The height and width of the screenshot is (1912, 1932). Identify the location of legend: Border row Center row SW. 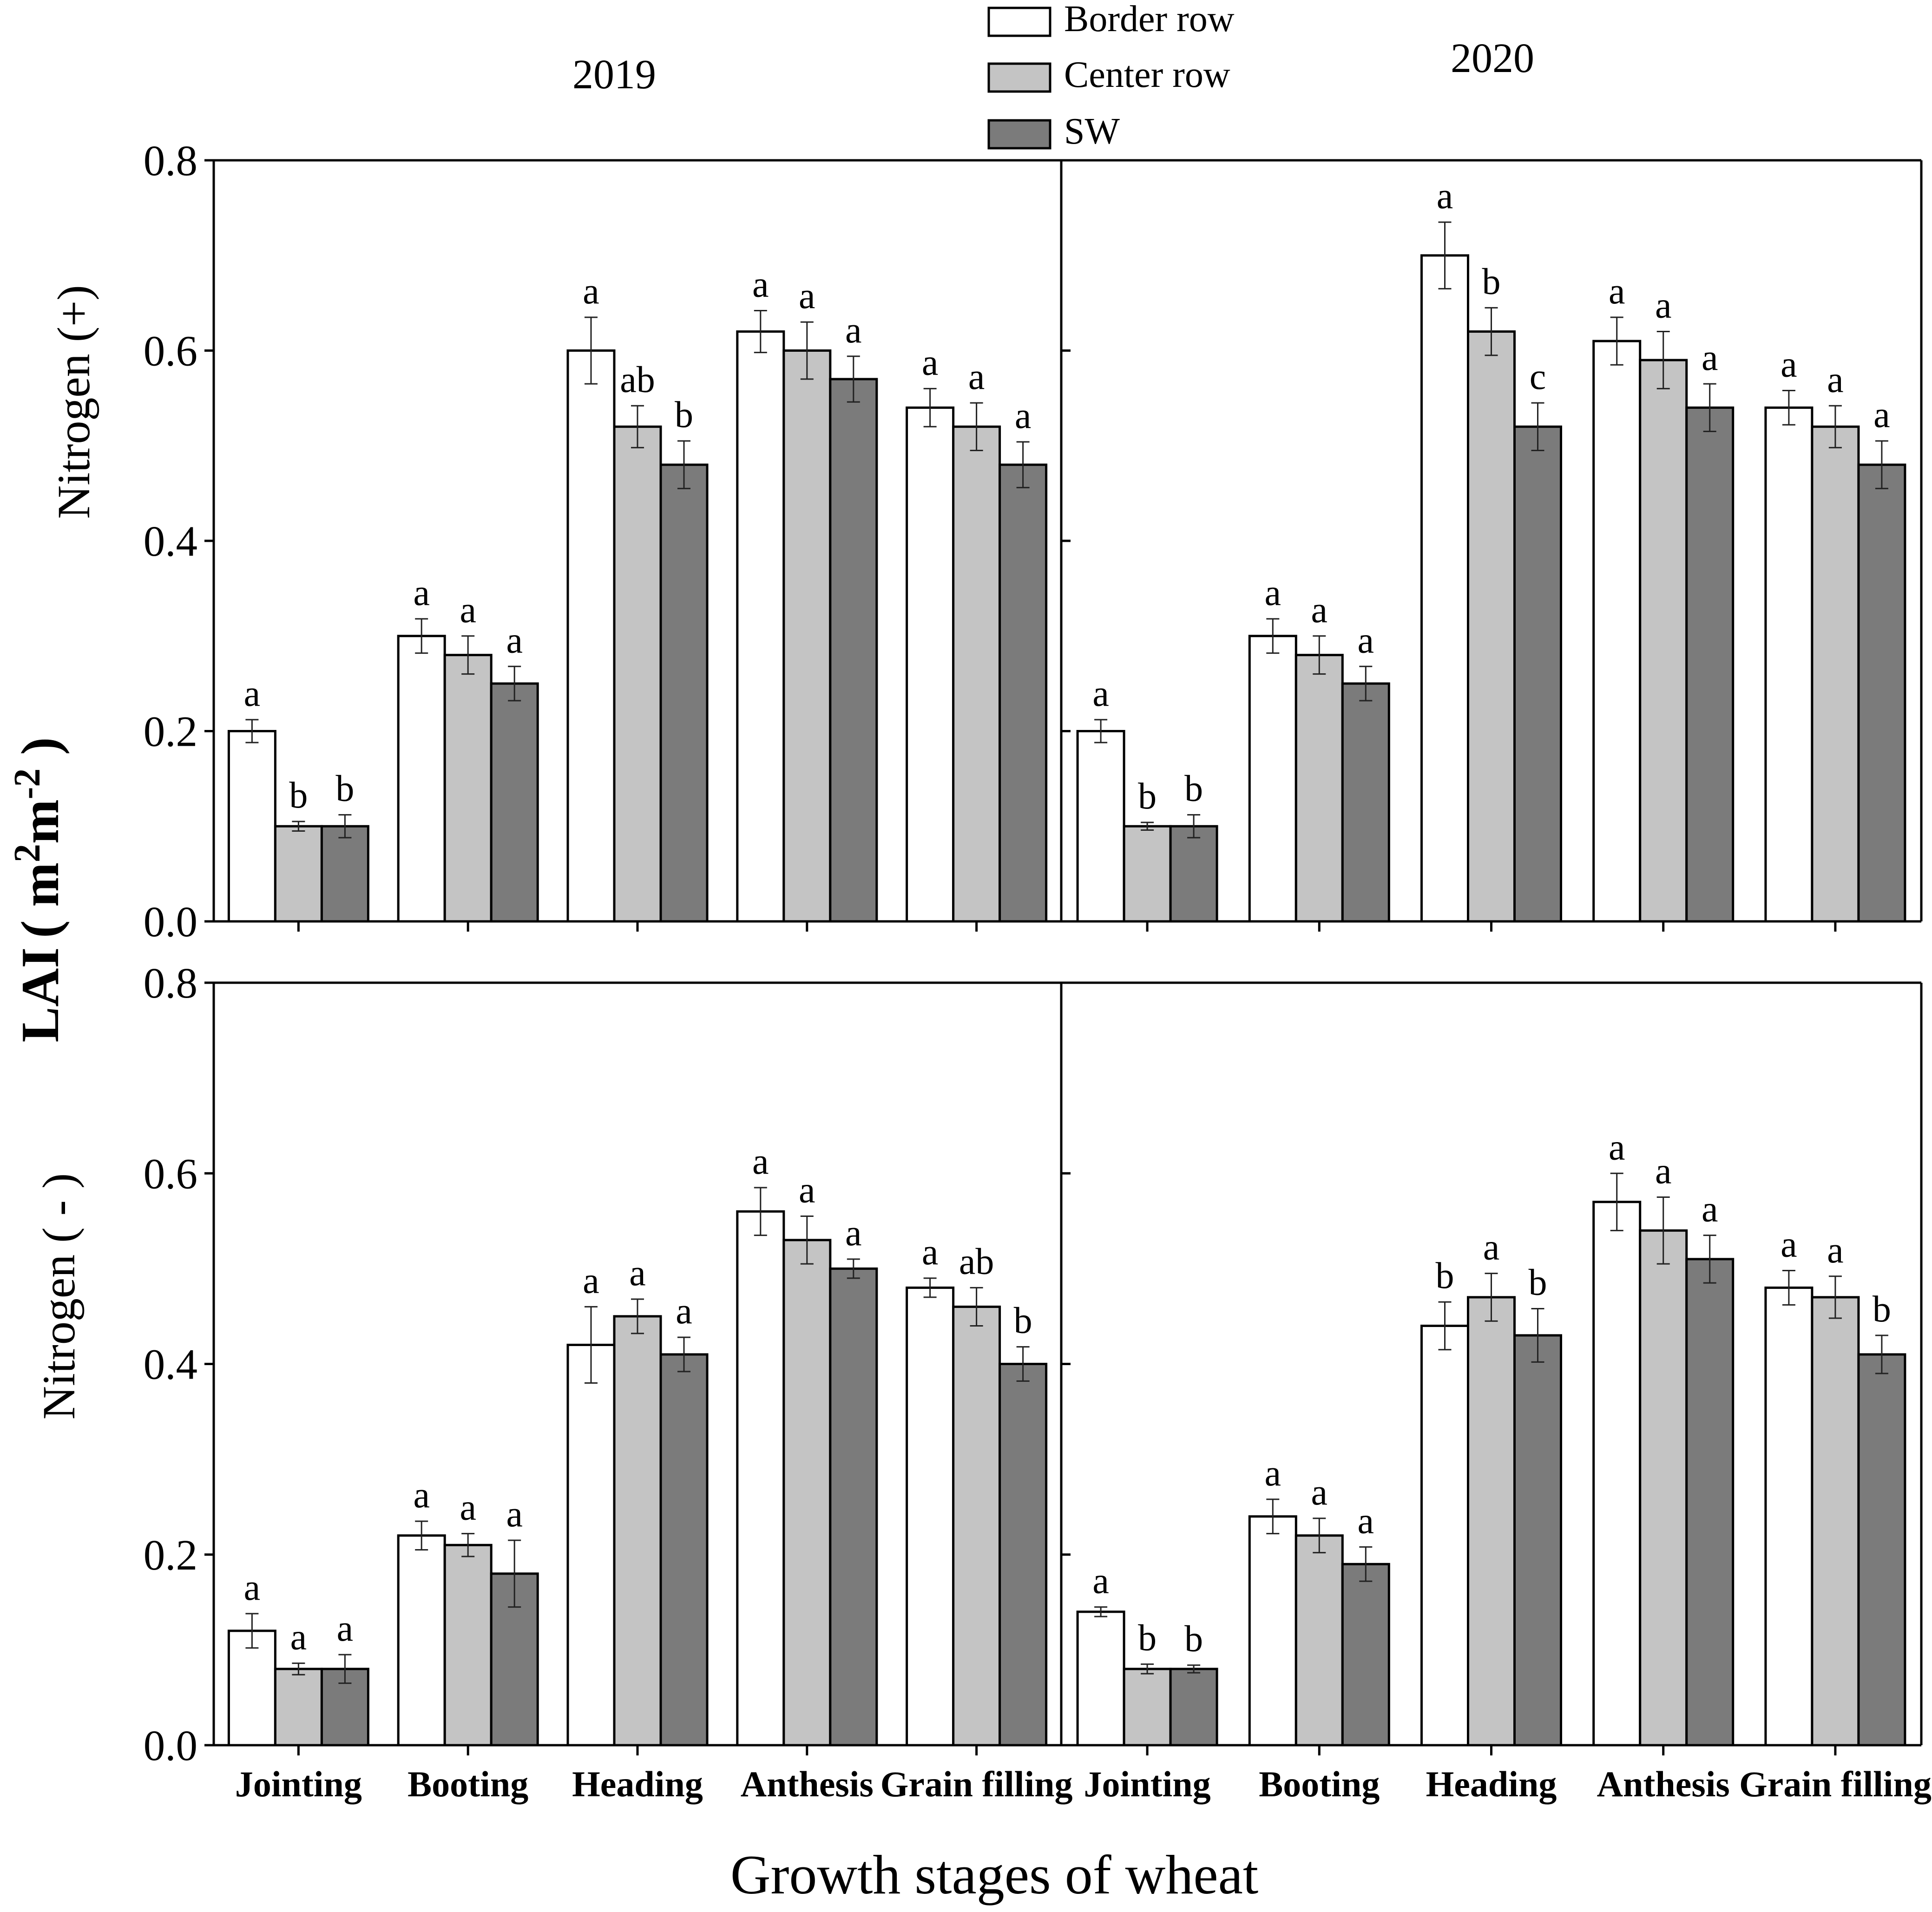
(1111, 76).